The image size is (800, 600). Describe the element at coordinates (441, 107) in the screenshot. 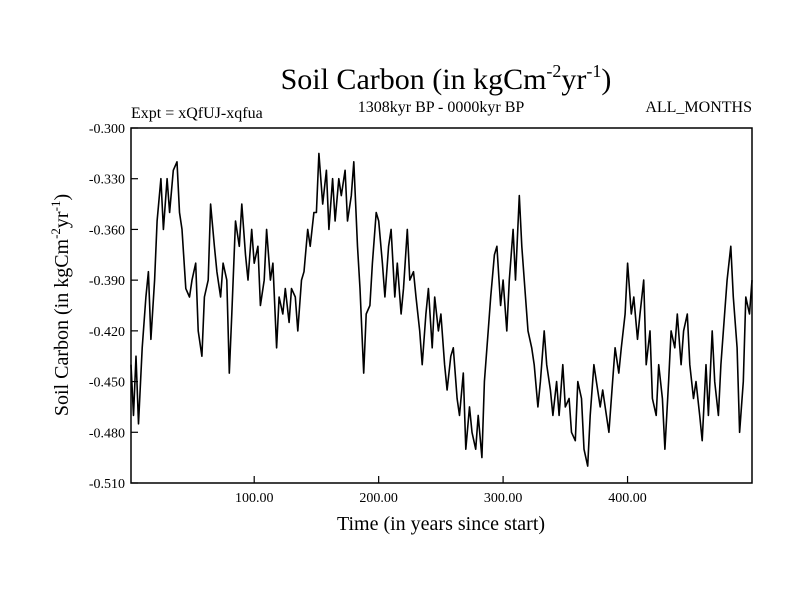

I see `time-range-label: 1308kyr BP - 0000kyr BP` at that location.